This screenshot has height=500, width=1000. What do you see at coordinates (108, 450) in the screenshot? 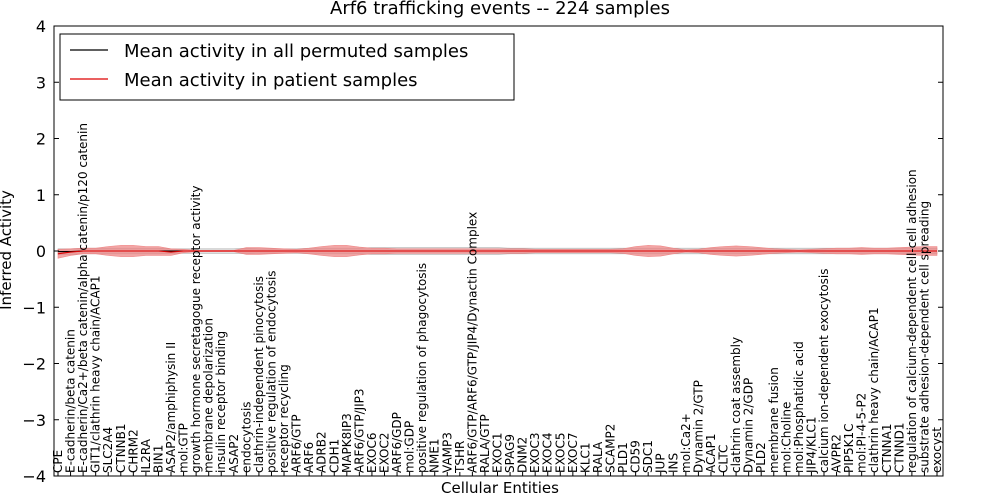
I see `x-tick-label: SLC2A4` at bounding box center [108, 450].